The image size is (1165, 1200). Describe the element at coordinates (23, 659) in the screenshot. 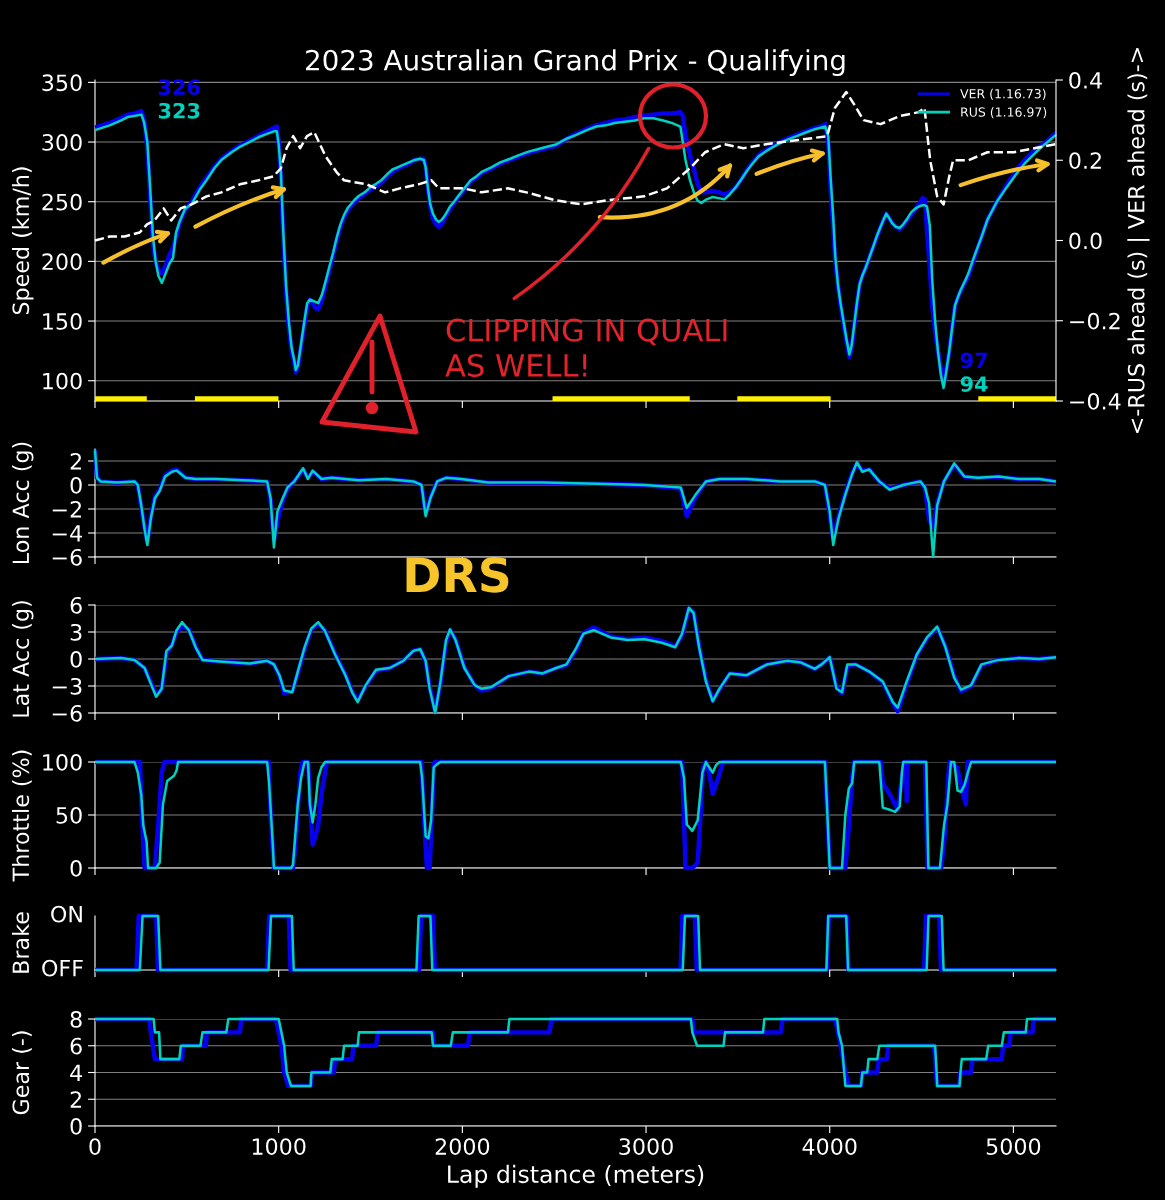

I see `y-axis-title: Lat Acc (g)` at that location.